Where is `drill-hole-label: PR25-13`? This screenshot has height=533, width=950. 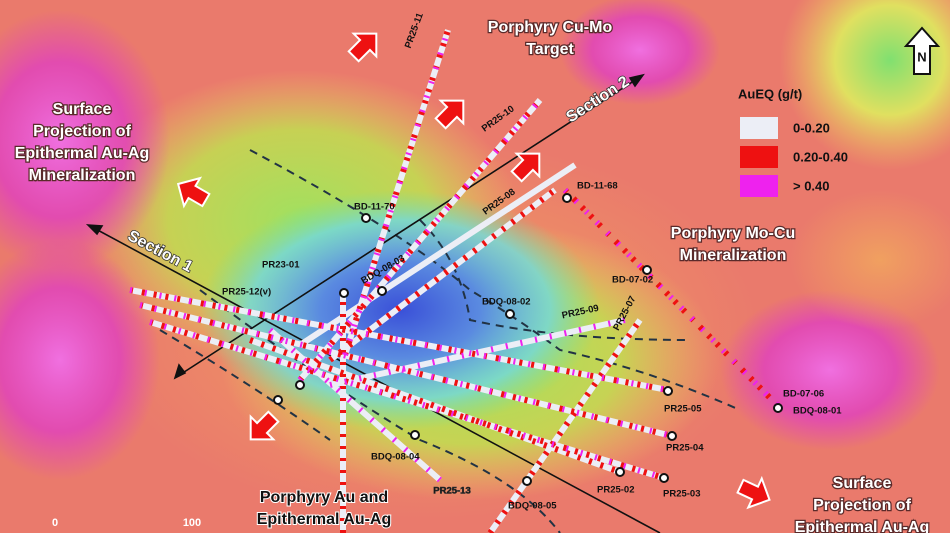
drill-hole-label: PR25-13 is located at coordinates (452, 491).